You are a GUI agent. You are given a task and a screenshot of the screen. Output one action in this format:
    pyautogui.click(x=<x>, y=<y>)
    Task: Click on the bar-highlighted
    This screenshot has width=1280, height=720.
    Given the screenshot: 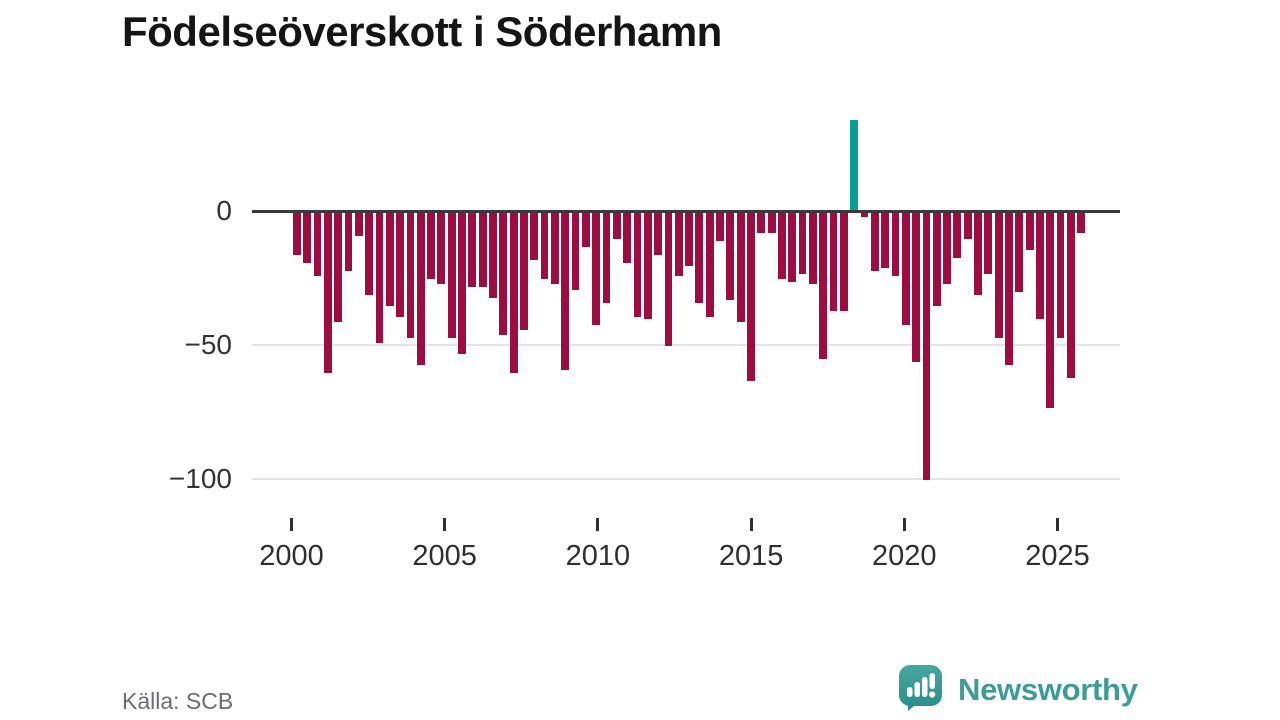 What is the action you would take?
    pyautogui.click(x=854, y=165)
    